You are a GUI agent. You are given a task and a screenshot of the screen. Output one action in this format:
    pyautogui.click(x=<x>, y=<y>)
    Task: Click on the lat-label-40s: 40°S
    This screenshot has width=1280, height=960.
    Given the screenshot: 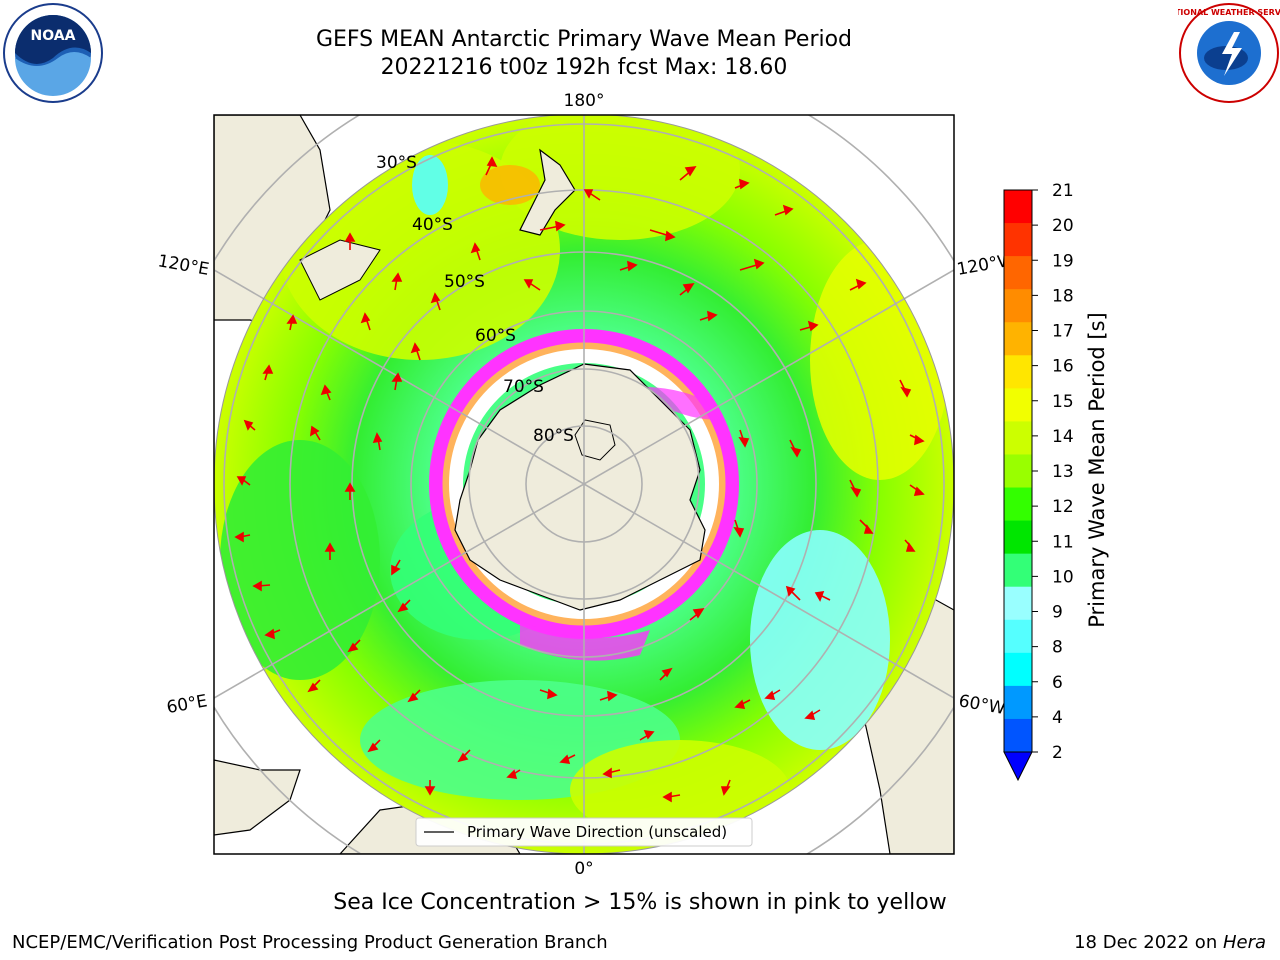 What is the action you would take?
    pyautogui.click(x=432, y=225)
    